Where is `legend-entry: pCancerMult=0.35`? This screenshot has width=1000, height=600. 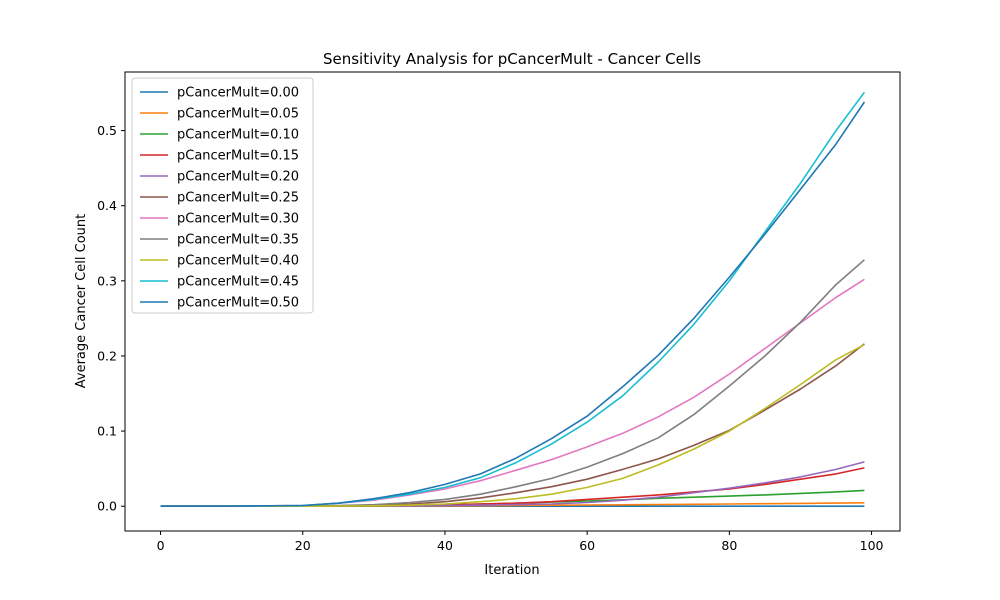 legend-entry: pCancerMult=0.35 is located at coordinates (238, 240).